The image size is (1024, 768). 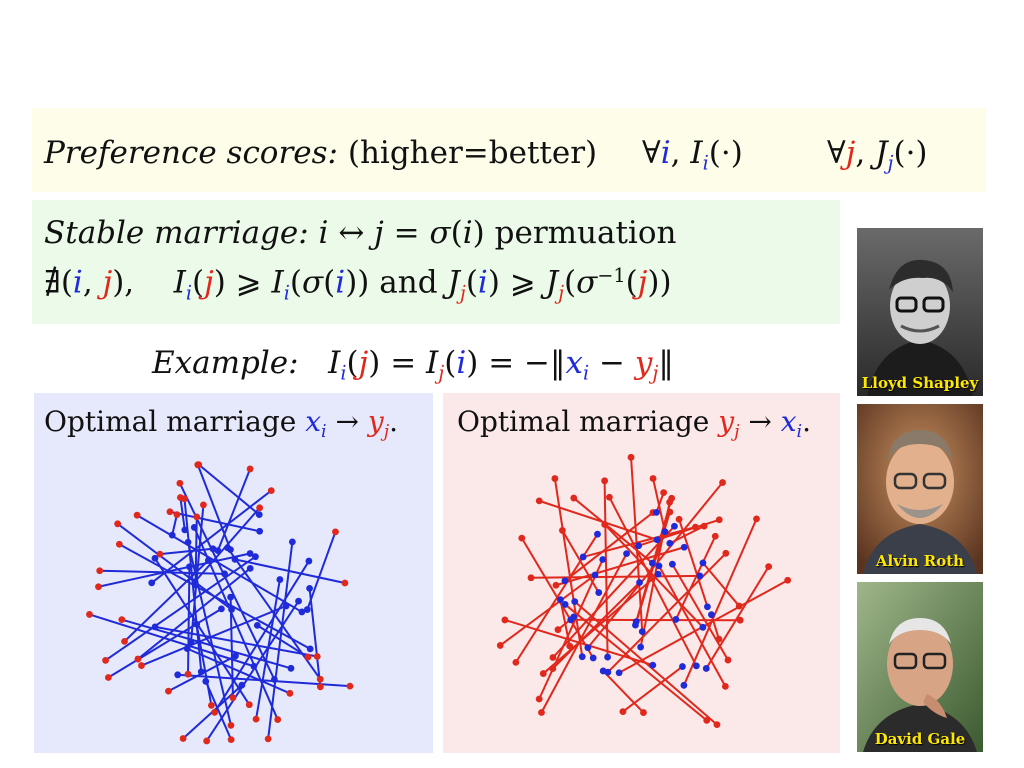 What do you see at coordinates (920, 667) in the screenshot?
I see `photo-david-gale: David Gale` at bounding box center [920, 667].